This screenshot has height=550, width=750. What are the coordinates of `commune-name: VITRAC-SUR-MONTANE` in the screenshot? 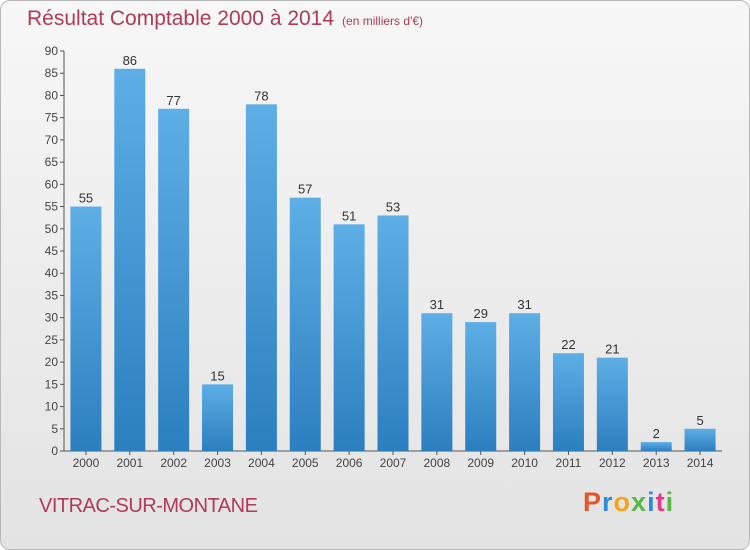 It's located at (148, 506).